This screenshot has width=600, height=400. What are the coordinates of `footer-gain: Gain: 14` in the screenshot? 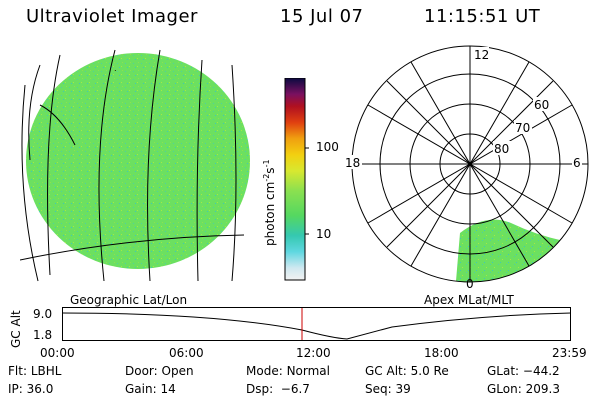 It's located at (150, 389).